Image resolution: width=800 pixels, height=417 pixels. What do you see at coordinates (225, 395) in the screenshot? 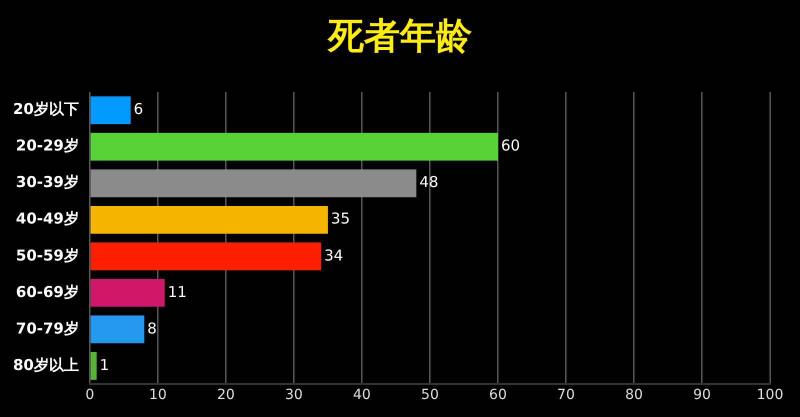
I see `x-tick-label: 20` at bounding box center [225, 395].